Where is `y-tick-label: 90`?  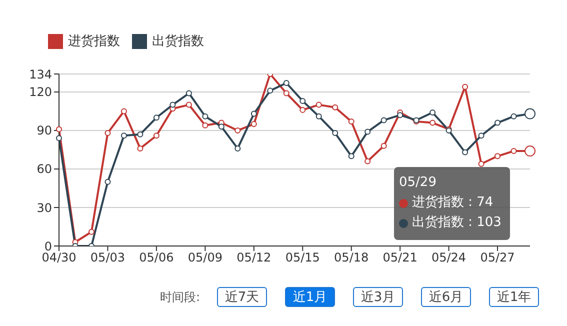 y-tick-label: 90 is located at coordinates (44, 131).